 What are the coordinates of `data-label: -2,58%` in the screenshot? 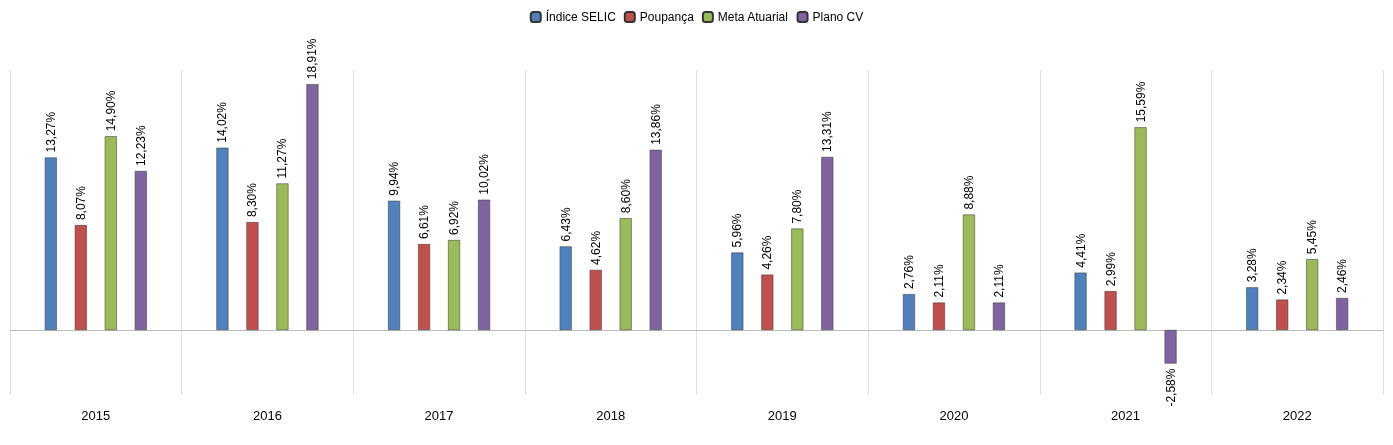 It's located at (1170, 387).